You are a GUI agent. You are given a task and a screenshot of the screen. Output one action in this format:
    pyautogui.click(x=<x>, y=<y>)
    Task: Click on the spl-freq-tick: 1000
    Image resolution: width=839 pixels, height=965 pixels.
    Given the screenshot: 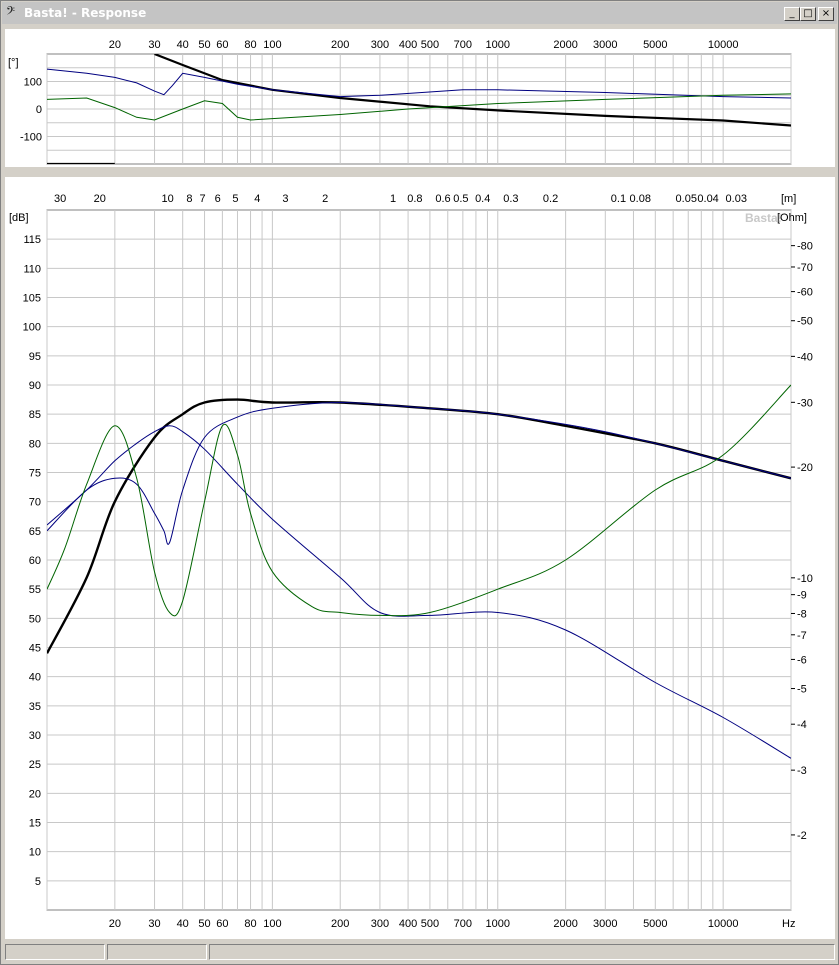 What is the action you would take?
    pyautogui.click(x=498, y=924)
    